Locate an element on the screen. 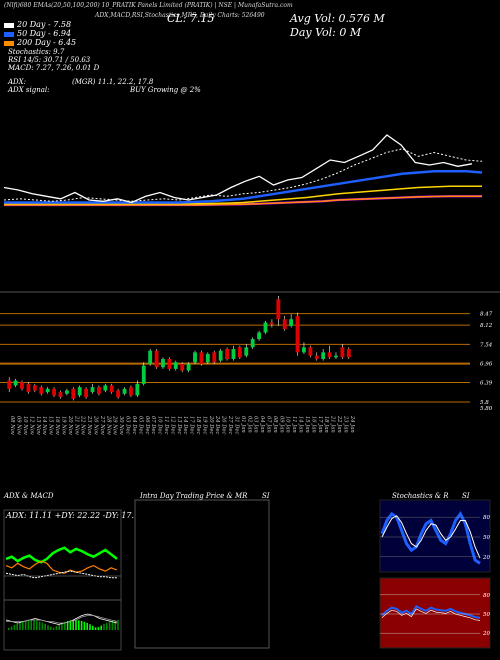 The height and width of the screenshot is (660, 500). legend-swatch is located at coordinates (9, 34).